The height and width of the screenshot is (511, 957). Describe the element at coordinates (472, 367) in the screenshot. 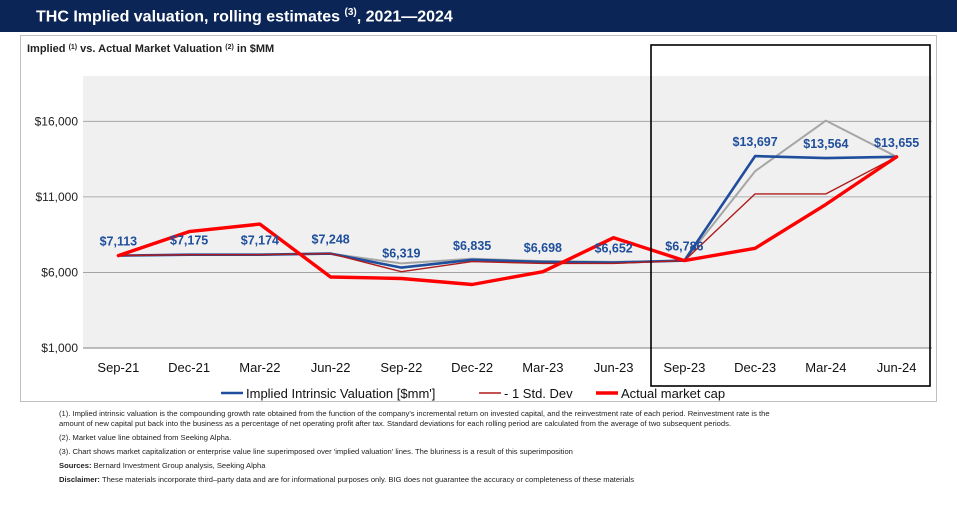

I see `x-tick-label: Dec-22` at that location.